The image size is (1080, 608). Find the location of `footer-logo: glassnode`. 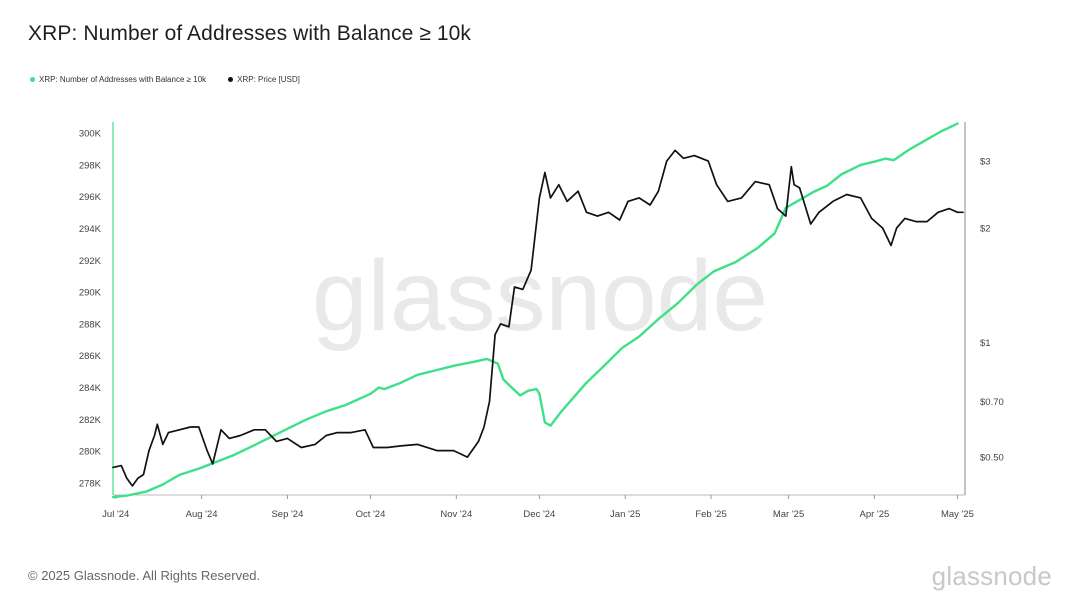

footer-logo: glassnode is located at coordinates (991, 576).